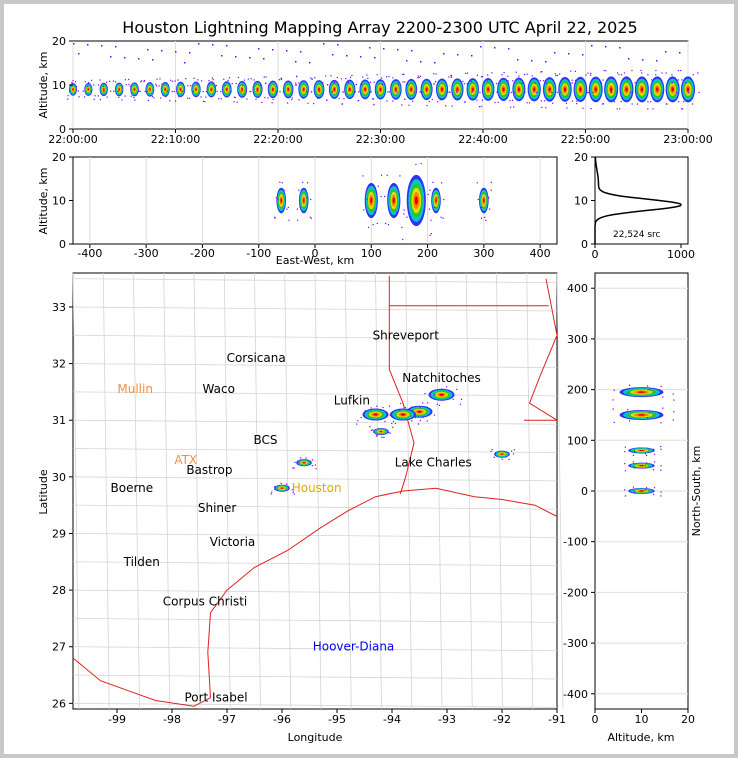  What do you see at coordinates (304, 201) in the screenshot?
I see `storm-cell-ew` at bounding box center [304, 201].